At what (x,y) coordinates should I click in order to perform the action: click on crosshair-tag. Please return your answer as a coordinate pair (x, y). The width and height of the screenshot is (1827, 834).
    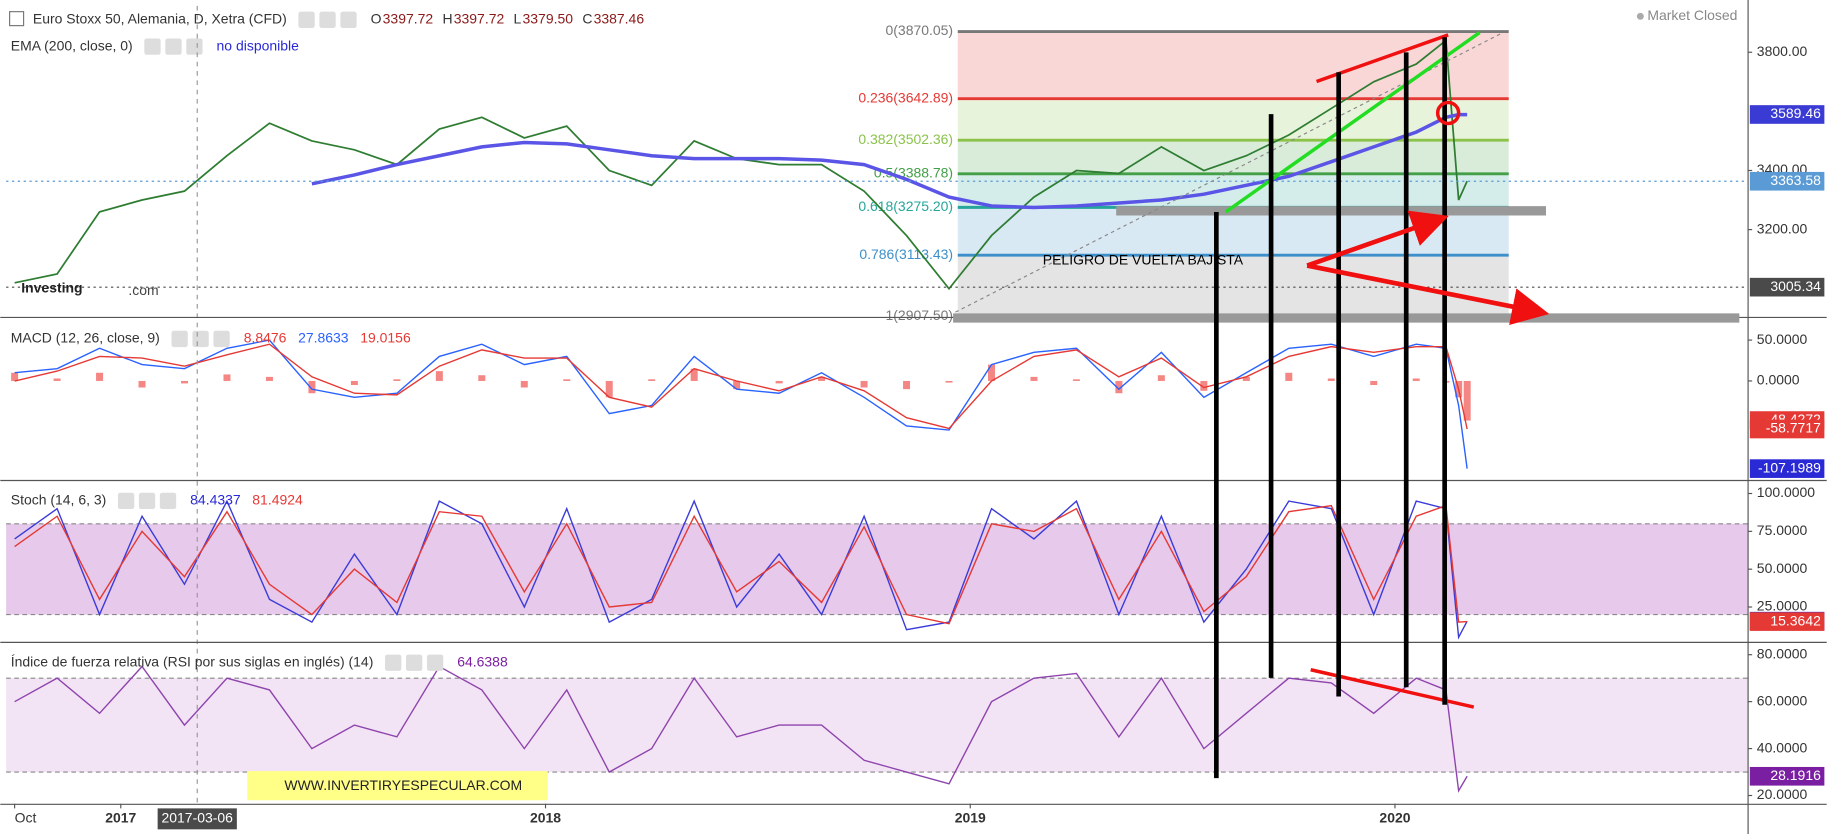
    Looking at the image, I should click on (197, 819).